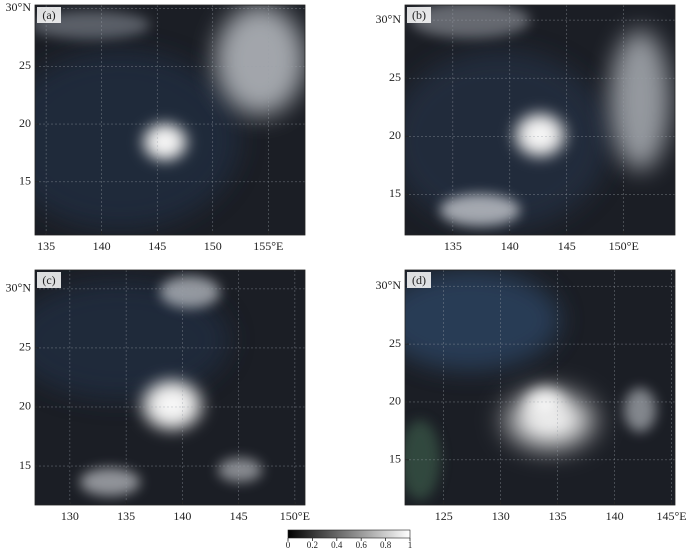 The image size is (700, 550). What do you see at coordinates (349, 534) in the screenshot?
I see `colorbar` at bounding box center [349, 534].